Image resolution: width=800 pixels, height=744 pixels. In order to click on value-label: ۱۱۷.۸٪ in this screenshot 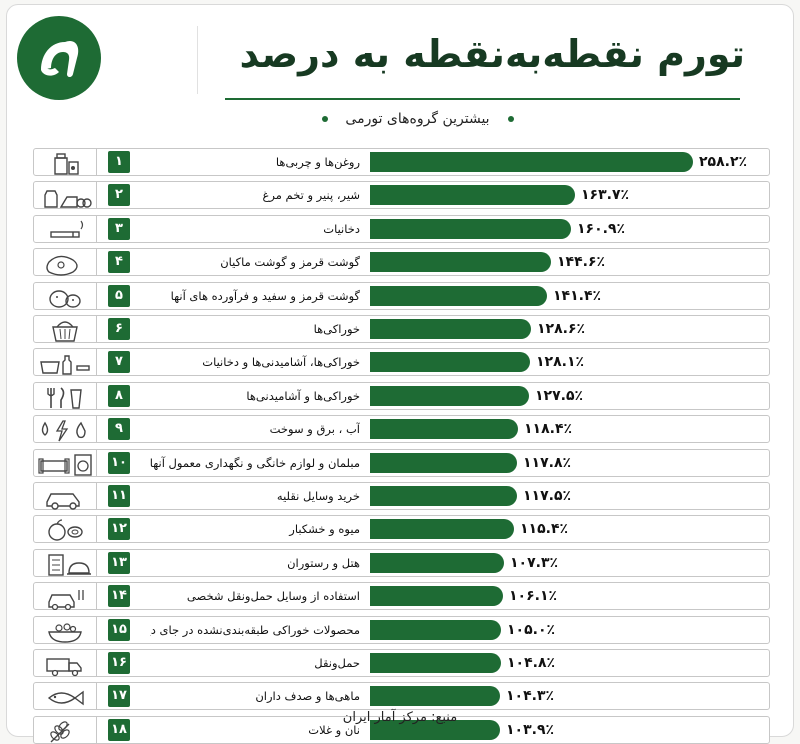, I will do `click(547, 463)`.